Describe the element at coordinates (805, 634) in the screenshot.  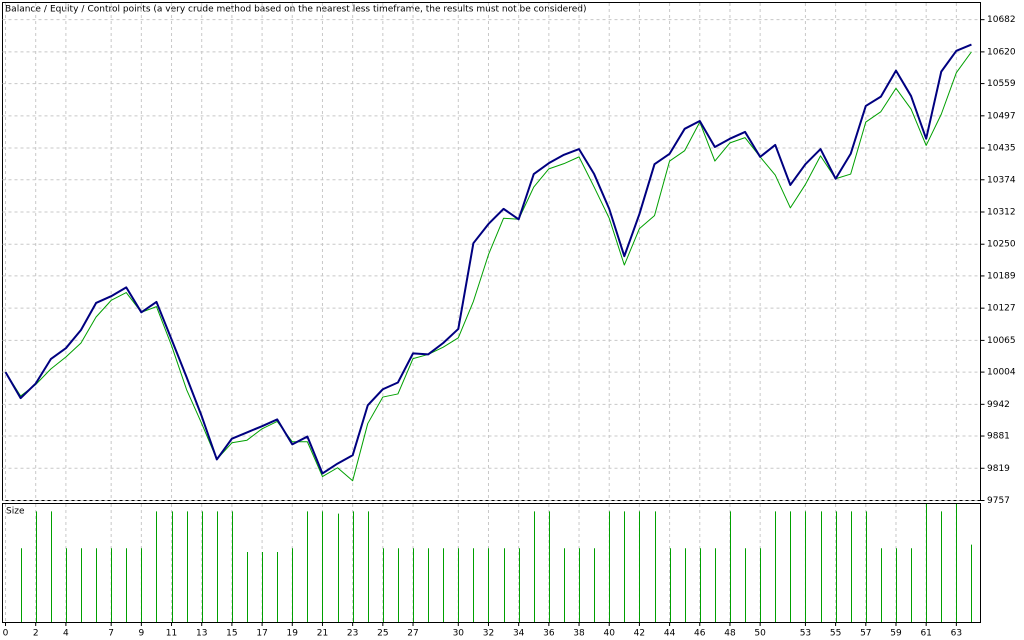
I see `x-tick-label: 53` at that location.